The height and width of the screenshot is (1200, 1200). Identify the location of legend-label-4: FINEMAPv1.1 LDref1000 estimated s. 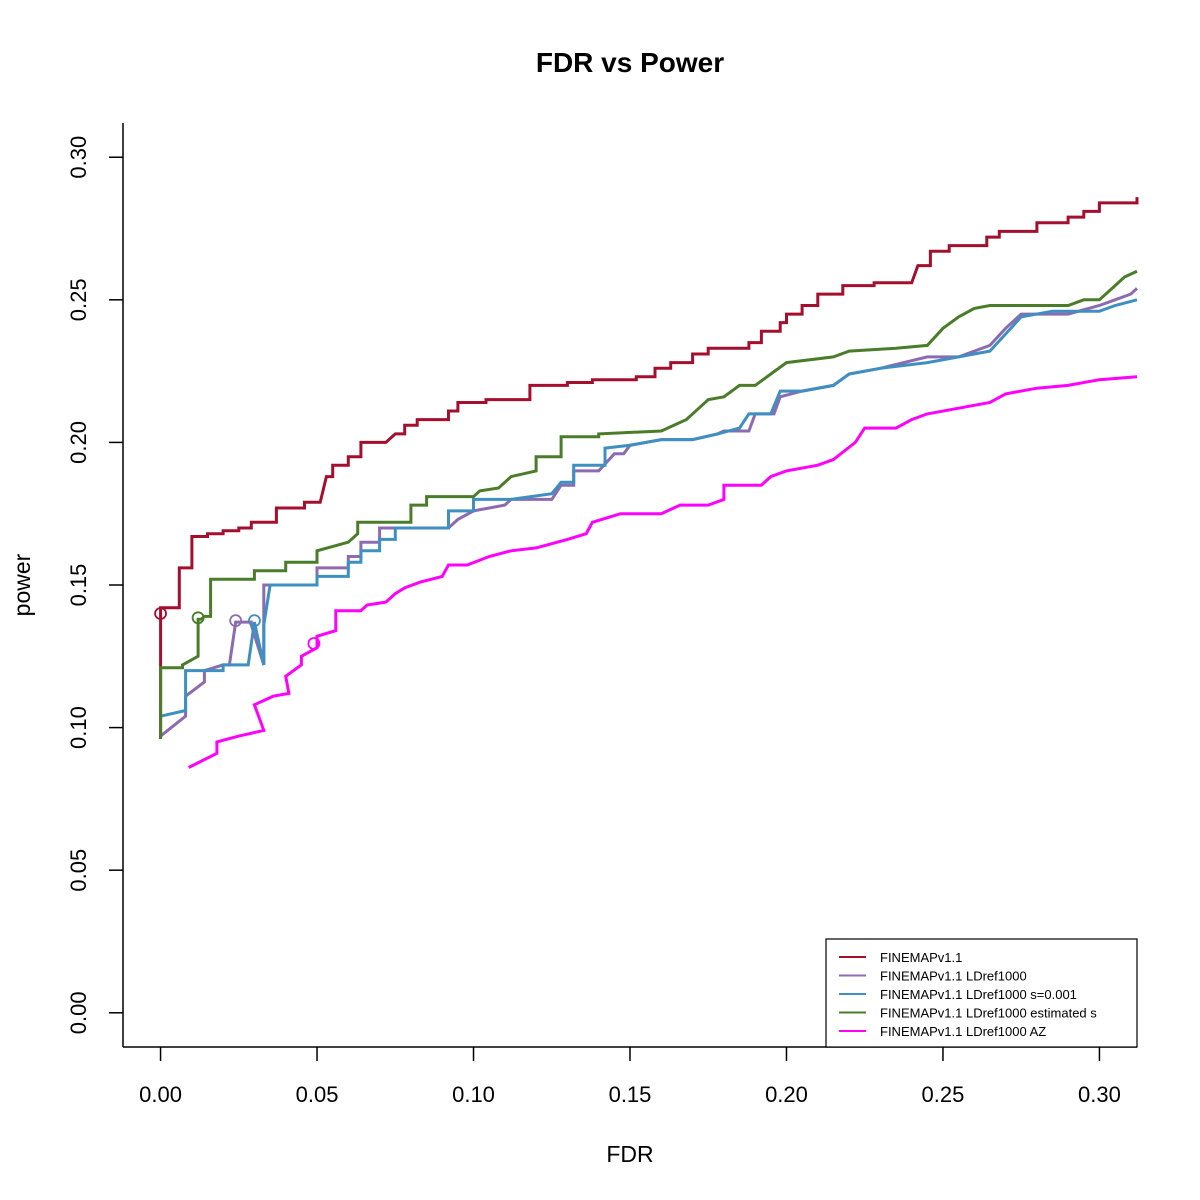
(988, 1013).